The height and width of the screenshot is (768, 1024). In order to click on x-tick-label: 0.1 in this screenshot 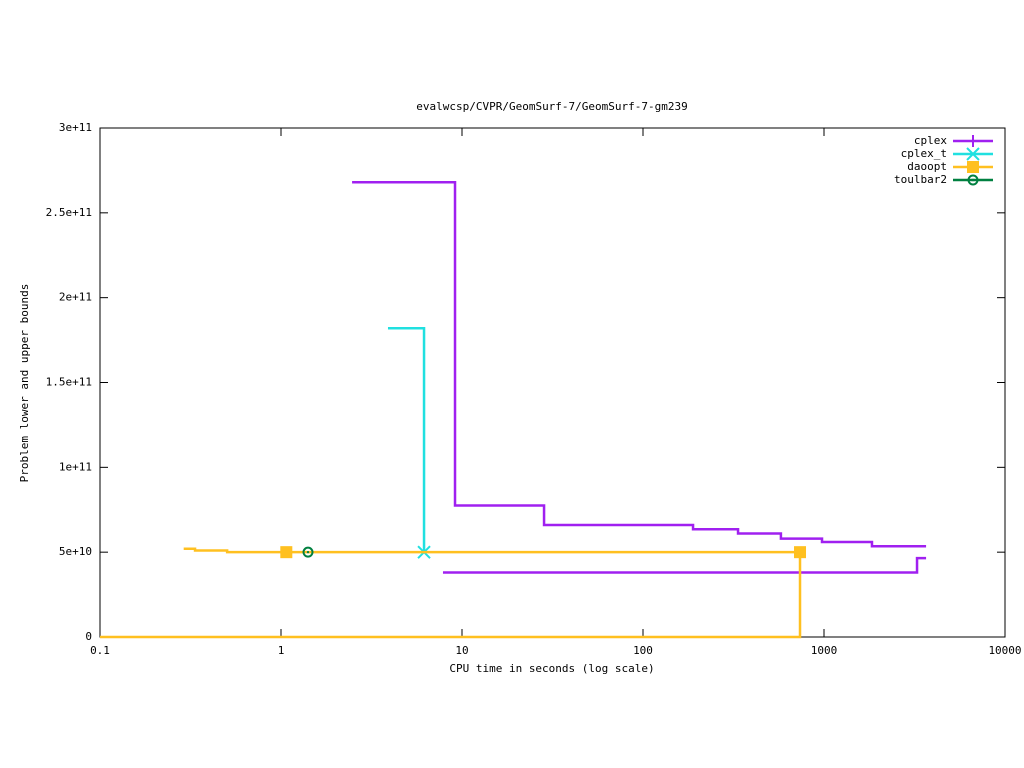, I will do `click(100, 650)`.